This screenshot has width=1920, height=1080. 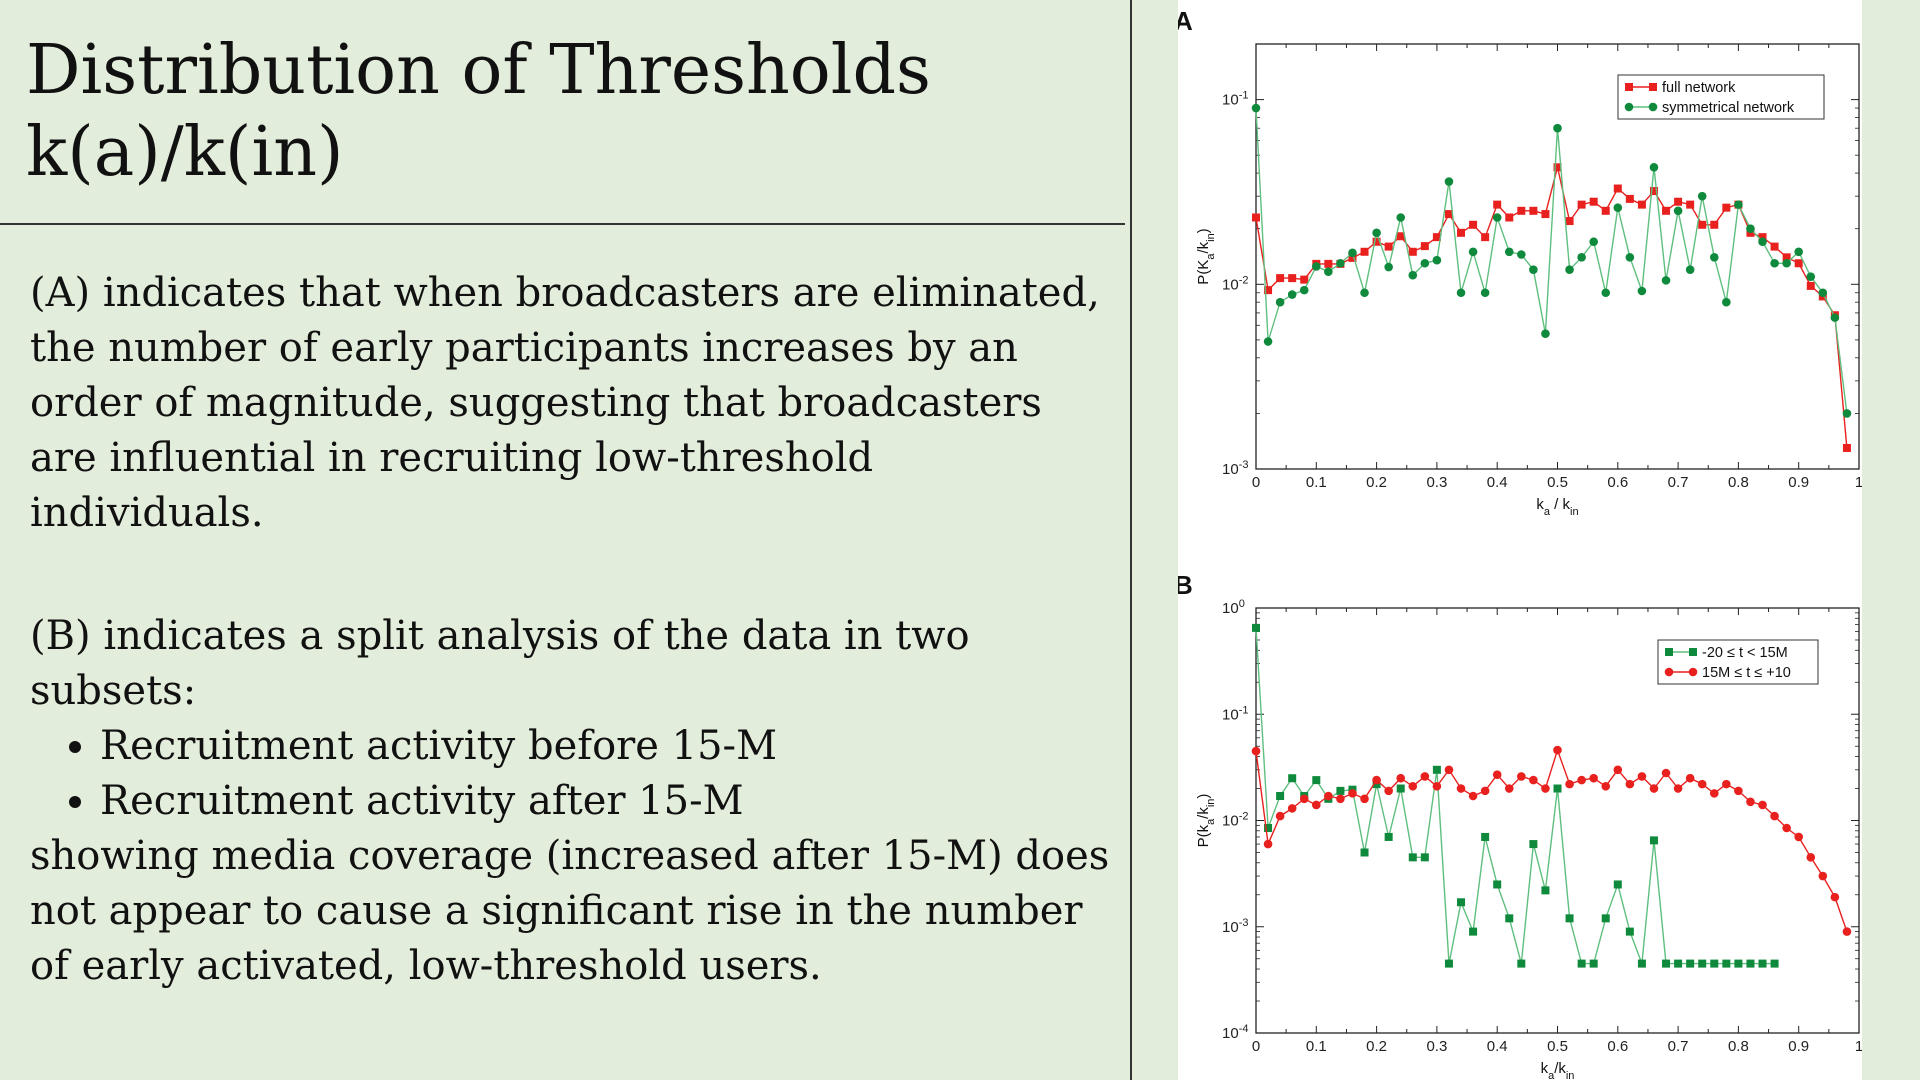 What do you see at coordinates (1376, 482) in the screenshot?
I see `x-tick-label: 0.2` at bounding box center [1376, 482].